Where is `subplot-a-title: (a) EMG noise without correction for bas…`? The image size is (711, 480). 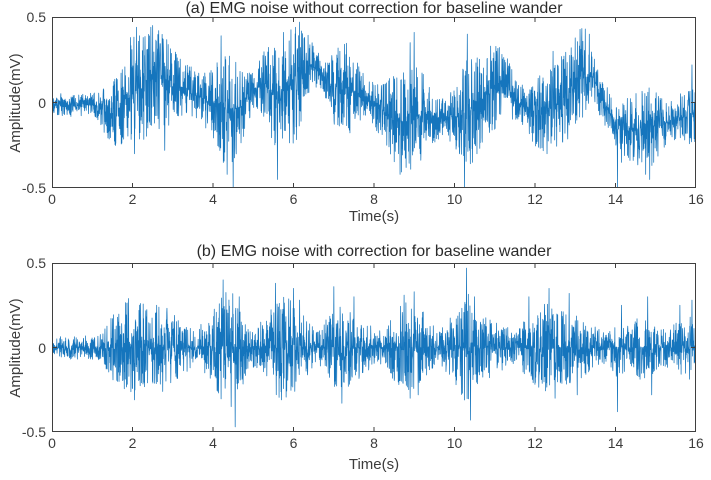 subplot-a-title: (a) EMG noise without correction for bas… is located at coordinates (374, 8).